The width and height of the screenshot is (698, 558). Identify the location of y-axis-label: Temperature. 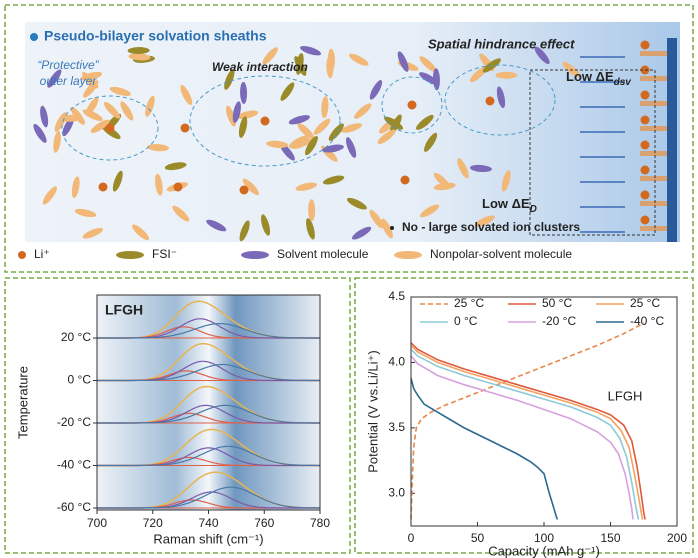
(22, 402).